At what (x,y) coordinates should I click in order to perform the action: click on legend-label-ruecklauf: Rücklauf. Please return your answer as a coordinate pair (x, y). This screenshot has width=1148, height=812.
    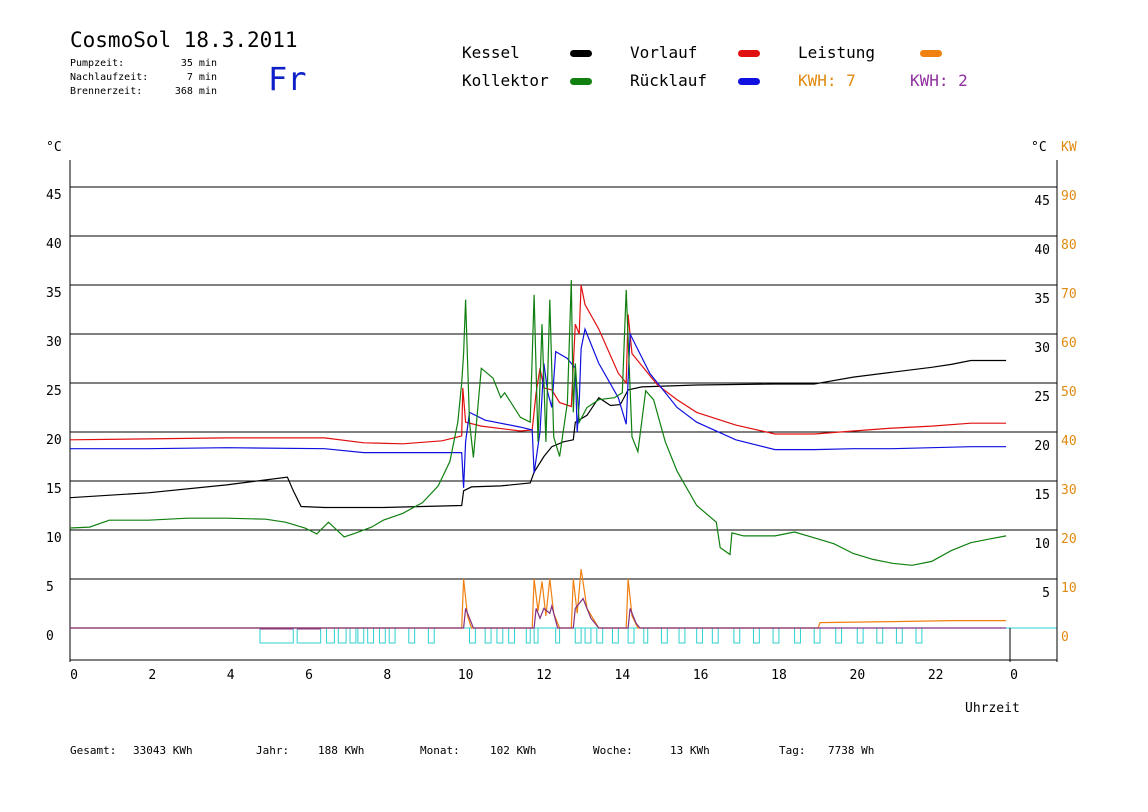
    Looking at the image, I should click on (669, 80).